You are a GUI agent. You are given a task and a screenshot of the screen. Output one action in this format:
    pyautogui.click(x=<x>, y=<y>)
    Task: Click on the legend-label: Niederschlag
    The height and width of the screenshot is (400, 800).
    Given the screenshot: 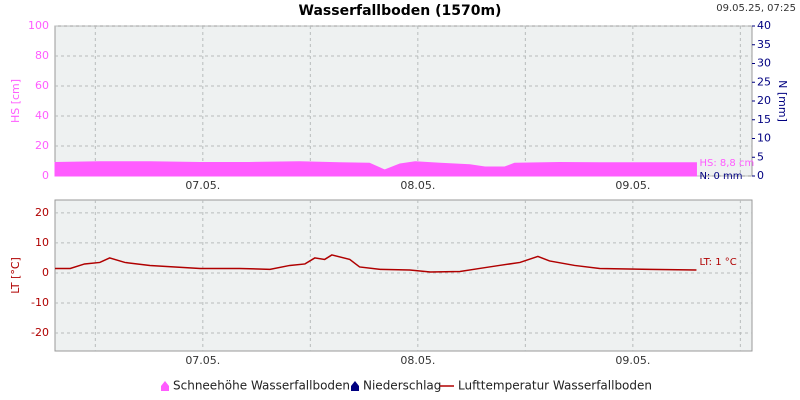 What is the action you would take?
    pyautogui.click(x=402, y=386)
    